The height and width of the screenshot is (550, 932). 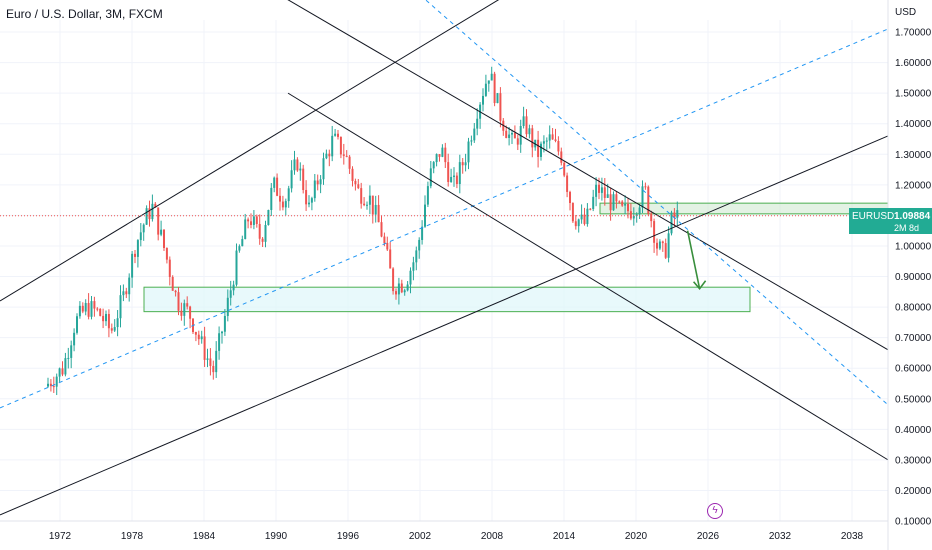 I want to click on bar-countdown: 2M 8d, so click(x=907, y=228).